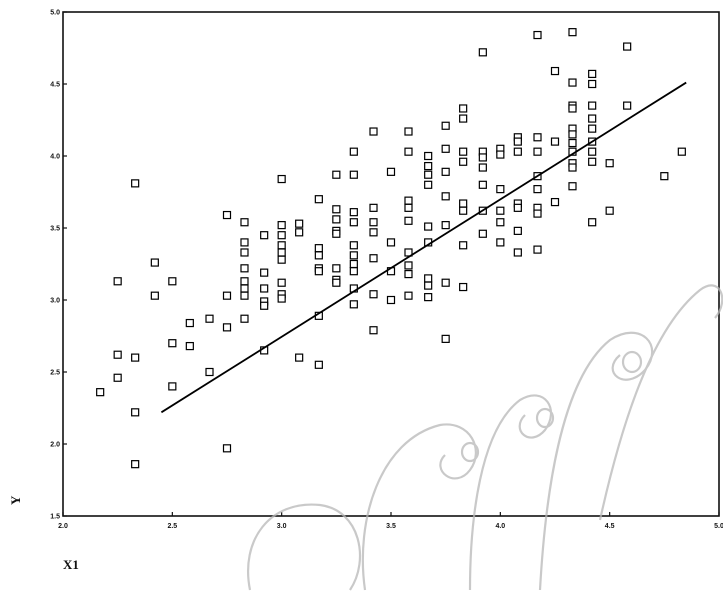 The height and width of the screenshot is (595, 723). I want to click on x-tick-label: 5.0, so click(718, 526).